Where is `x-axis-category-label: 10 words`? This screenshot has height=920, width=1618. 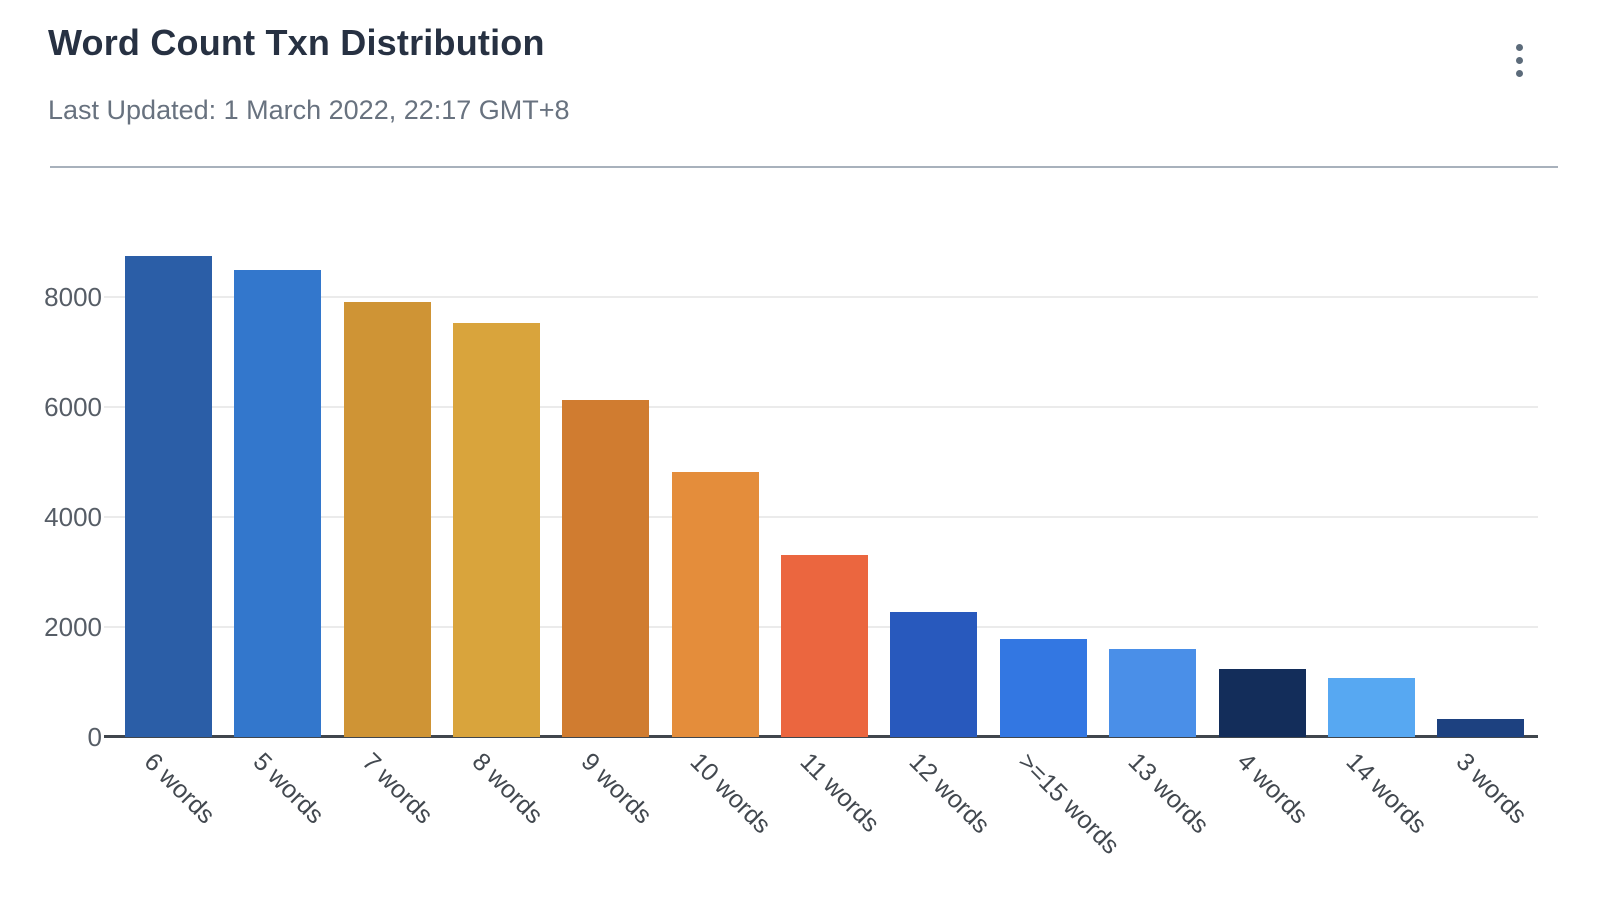
x-axis-category-label: 10 words is located at coordinates (730, 793).